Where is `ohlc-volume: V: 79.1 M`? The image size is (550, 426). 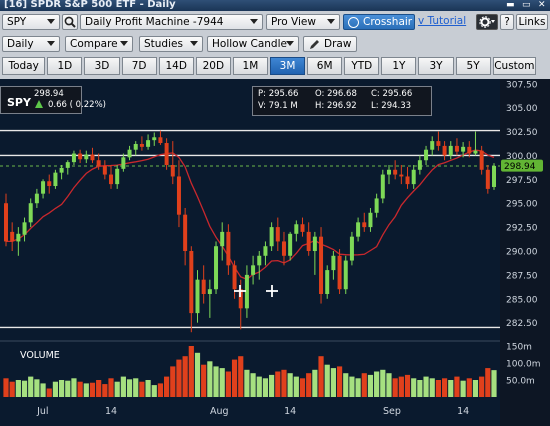
ohlc-volume: V: 79.1 M is located at coordinates (278, 106).